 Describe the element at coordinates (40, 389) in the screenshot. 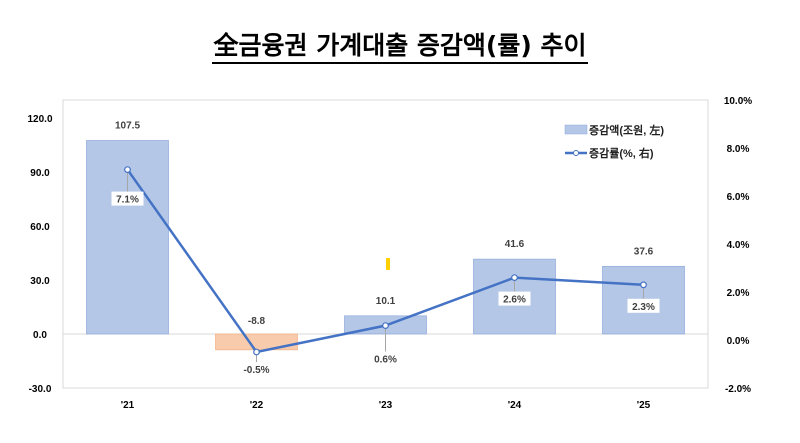

I see `left-axis-tick-label: -30.0` at that location.